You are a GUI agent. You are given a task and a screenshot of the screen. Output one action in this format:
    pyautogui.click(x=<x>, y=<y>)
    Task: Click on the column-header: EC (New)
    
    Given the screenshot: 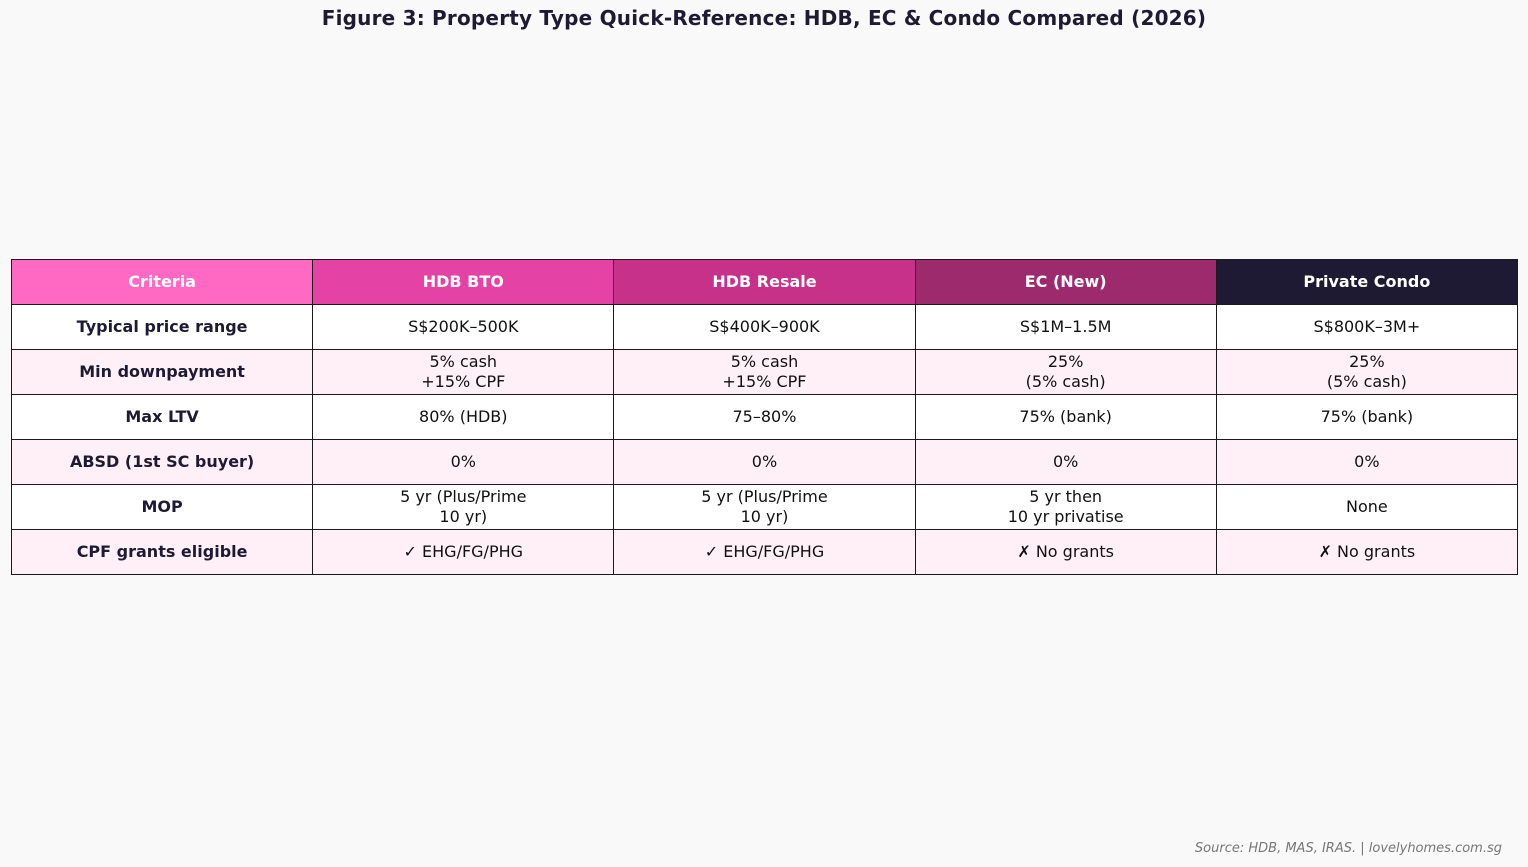 What is the action you would take?
    pyautogui.click(x=1065, y=282)
    